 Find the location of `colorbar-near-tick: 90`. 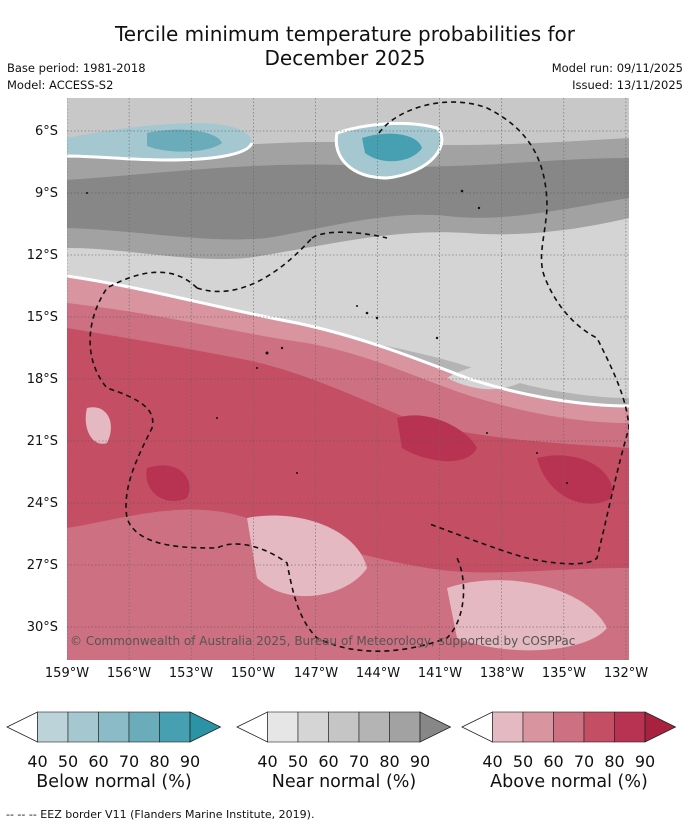

colorbar-near-tick: 90 is located at coordinates (420, 761).